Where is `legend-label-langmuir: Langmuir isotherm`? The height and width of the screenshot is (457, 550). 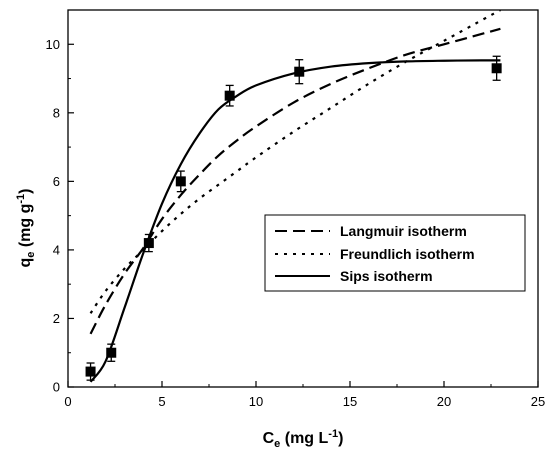
legend-label-langmuir: Langmuir isotherm is located at coordinates (403, 231).